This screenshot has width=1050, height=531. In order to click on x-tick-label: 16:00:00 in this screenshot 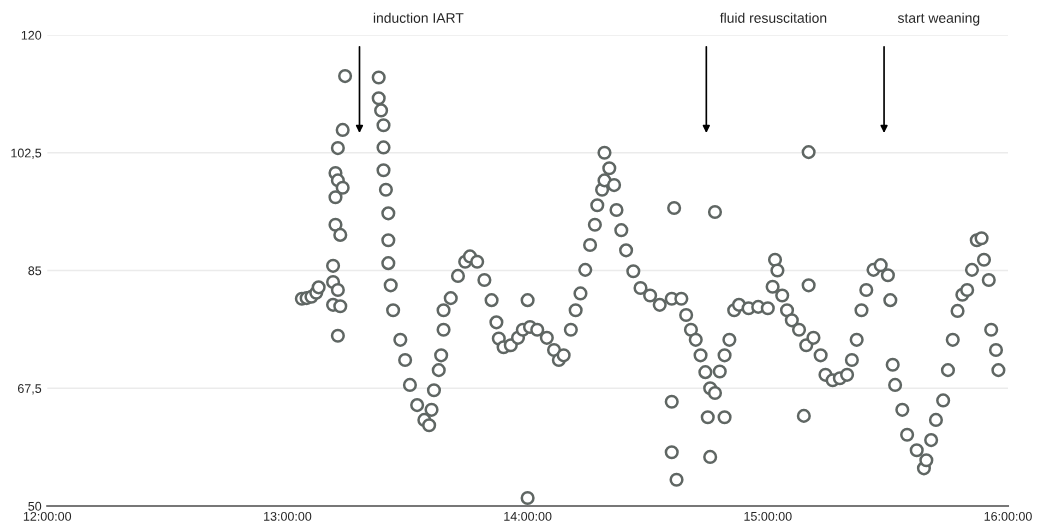, I will do `click(1008, 516)`.